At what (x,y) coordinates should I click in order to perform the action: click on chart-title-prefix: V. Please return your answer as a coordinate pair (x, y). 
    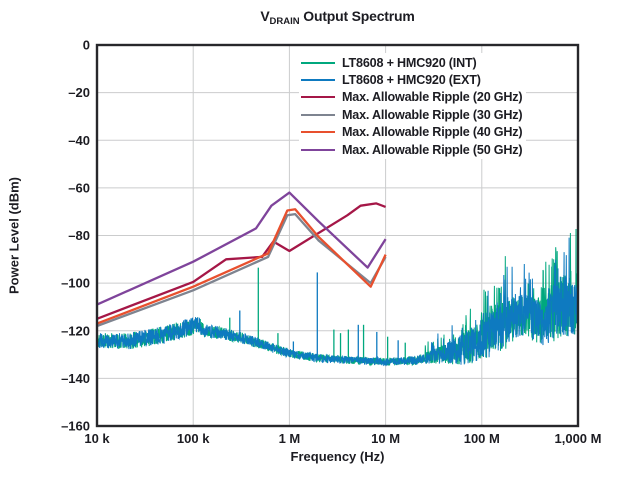
    Looking at the image, I should click on (265, 16).